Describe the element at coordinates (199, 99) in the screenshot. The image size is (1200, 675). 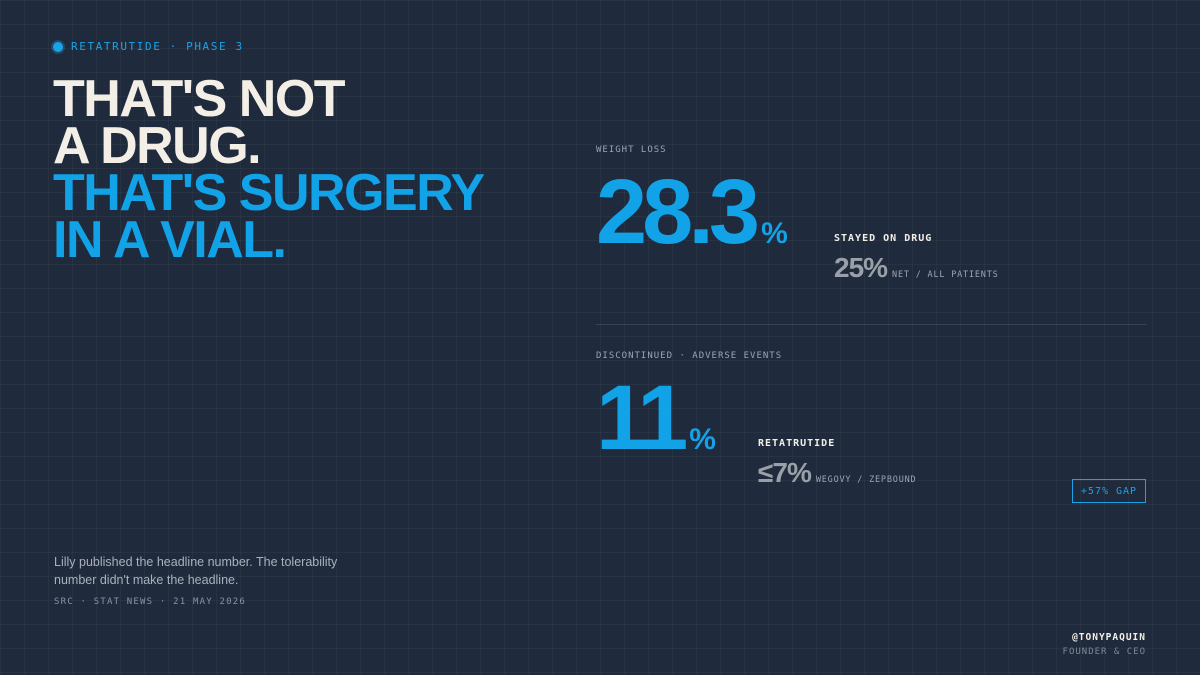
I see `headline-line-1: THAT'S NOT` at that location.